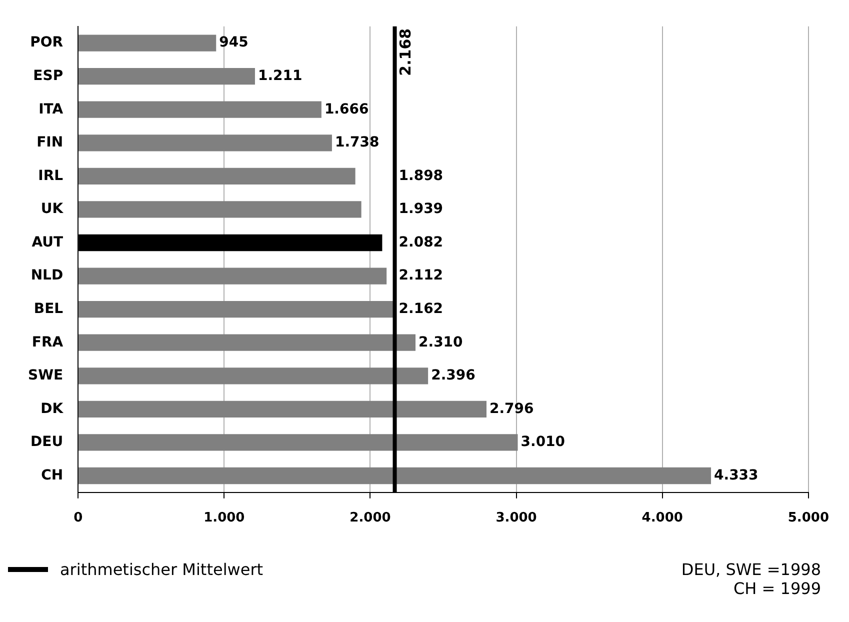 The height and width of the screenshot is (622, 849). Describe the element at coordinates (441, 342) in the screenshot. I see `data-label: 2.310` at that location.